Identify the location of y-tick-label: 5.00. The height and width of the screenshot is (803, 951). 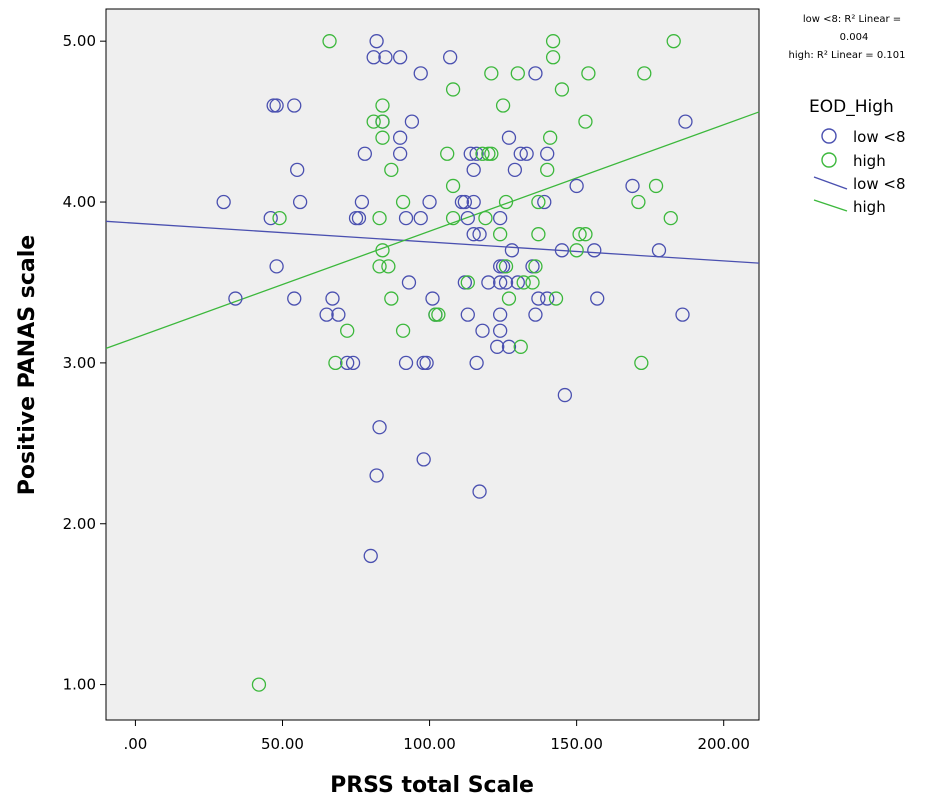
(79, 41).